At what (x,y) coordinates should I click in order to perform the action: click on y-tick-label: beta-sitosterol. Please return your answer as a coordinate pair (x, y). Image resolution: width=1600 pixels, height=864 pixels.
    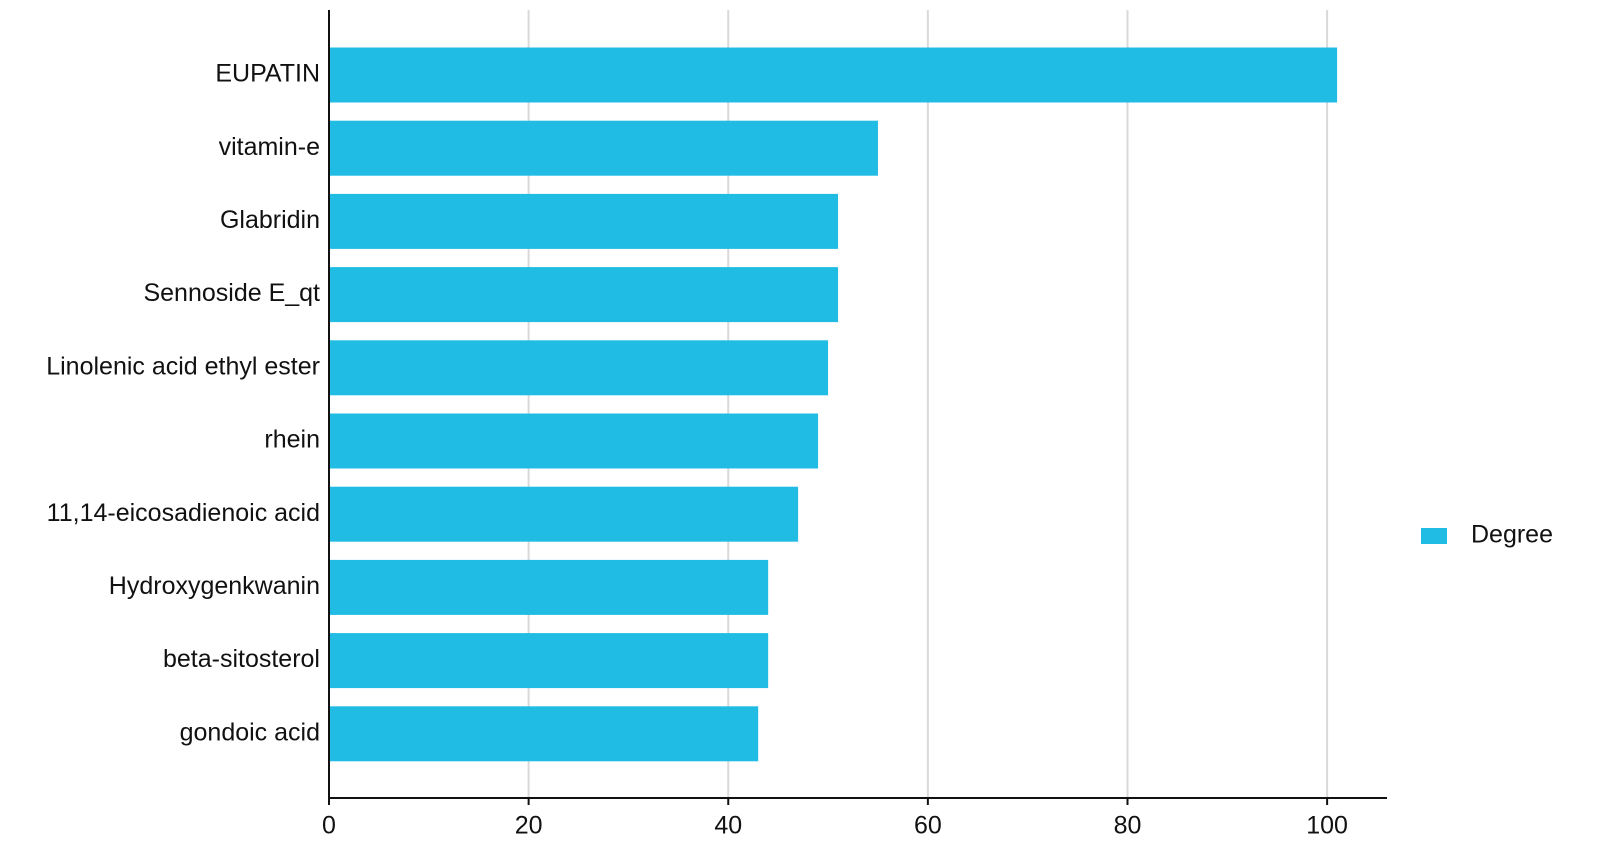
    Looking at the image, I should click on (241, 659).